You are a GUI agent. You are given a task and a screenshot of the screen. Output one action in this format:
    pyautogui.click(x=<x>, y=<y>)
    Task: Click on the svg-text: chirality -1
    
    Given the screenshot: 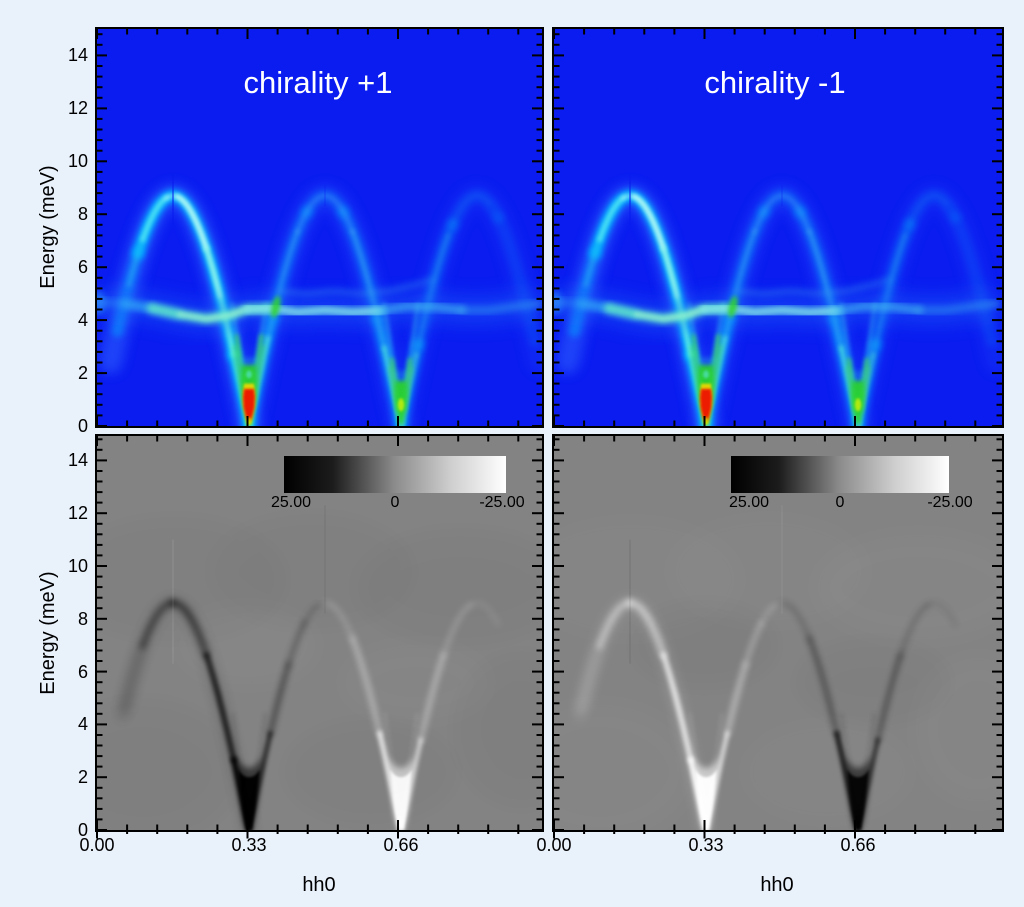 What is the action you would take?
    pyautogui.click(x=774, y=82)
    